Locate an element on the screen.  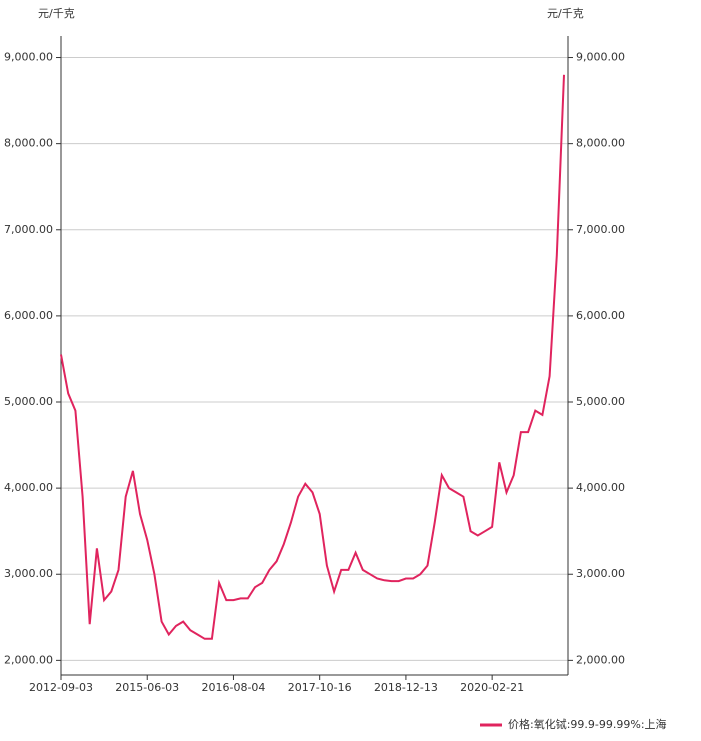
y2-tick-label: 2,000.00 is located at coordinates (600, 659).